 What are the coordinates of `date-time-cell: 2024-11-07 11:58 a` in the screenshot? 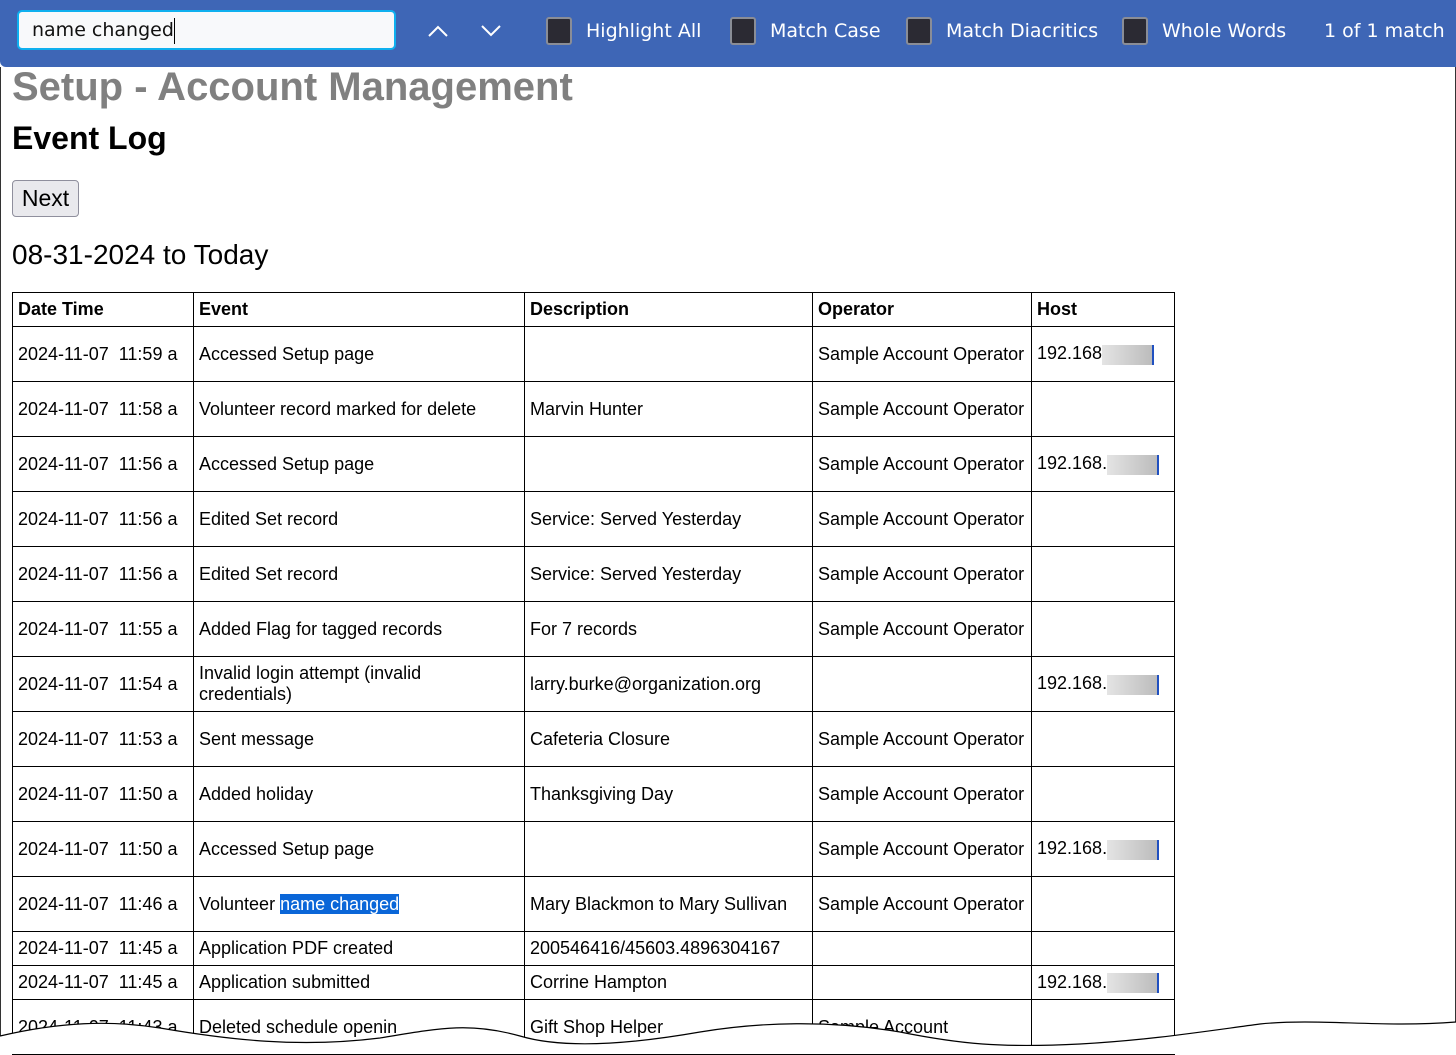 It's located at (103, 409).